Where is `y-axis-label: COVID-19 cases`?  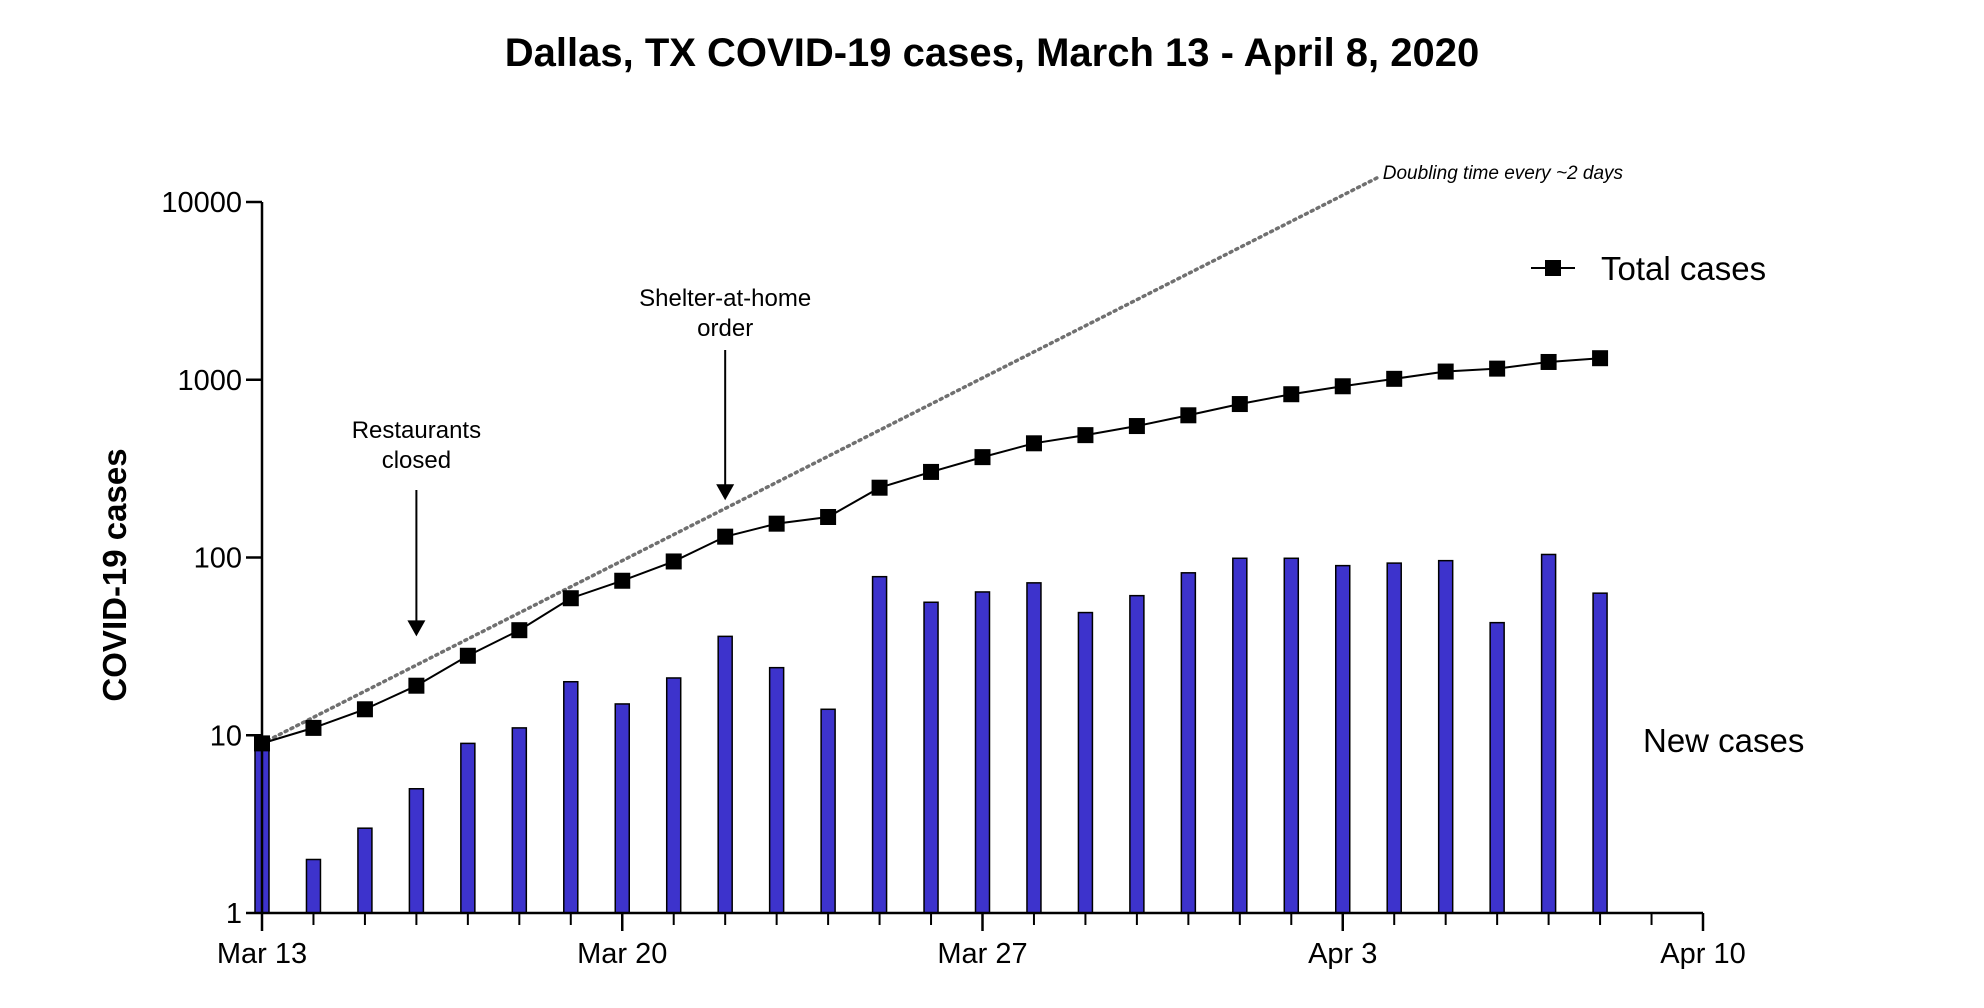 y-axis-label: COVID-19 cases is located at coordinates (114, 574).